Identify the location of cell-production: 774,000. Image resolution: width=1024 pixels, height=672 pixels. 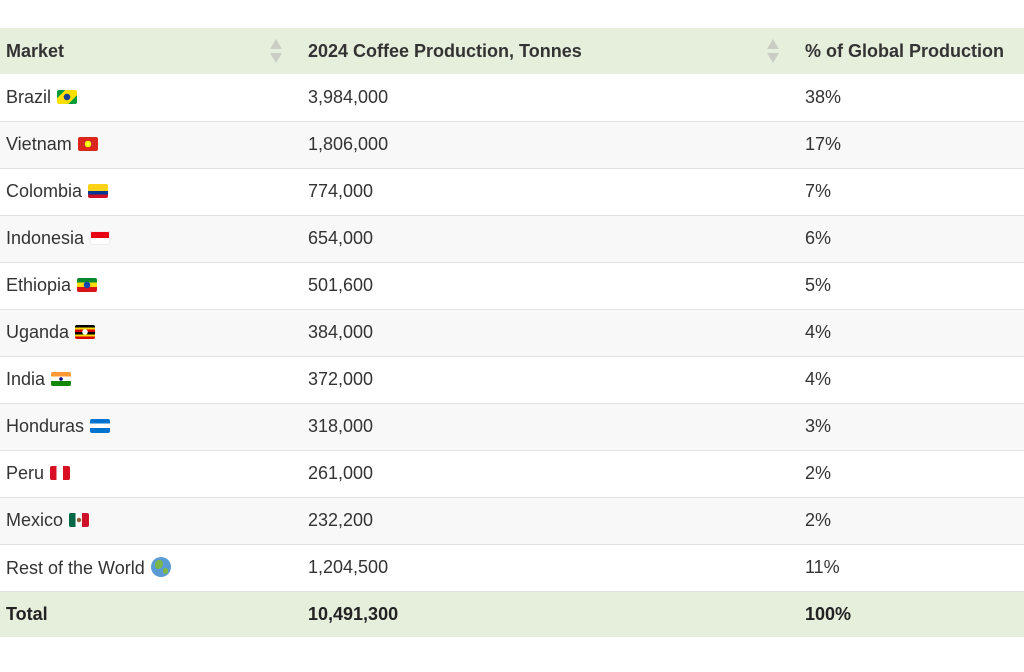
(341, 191).